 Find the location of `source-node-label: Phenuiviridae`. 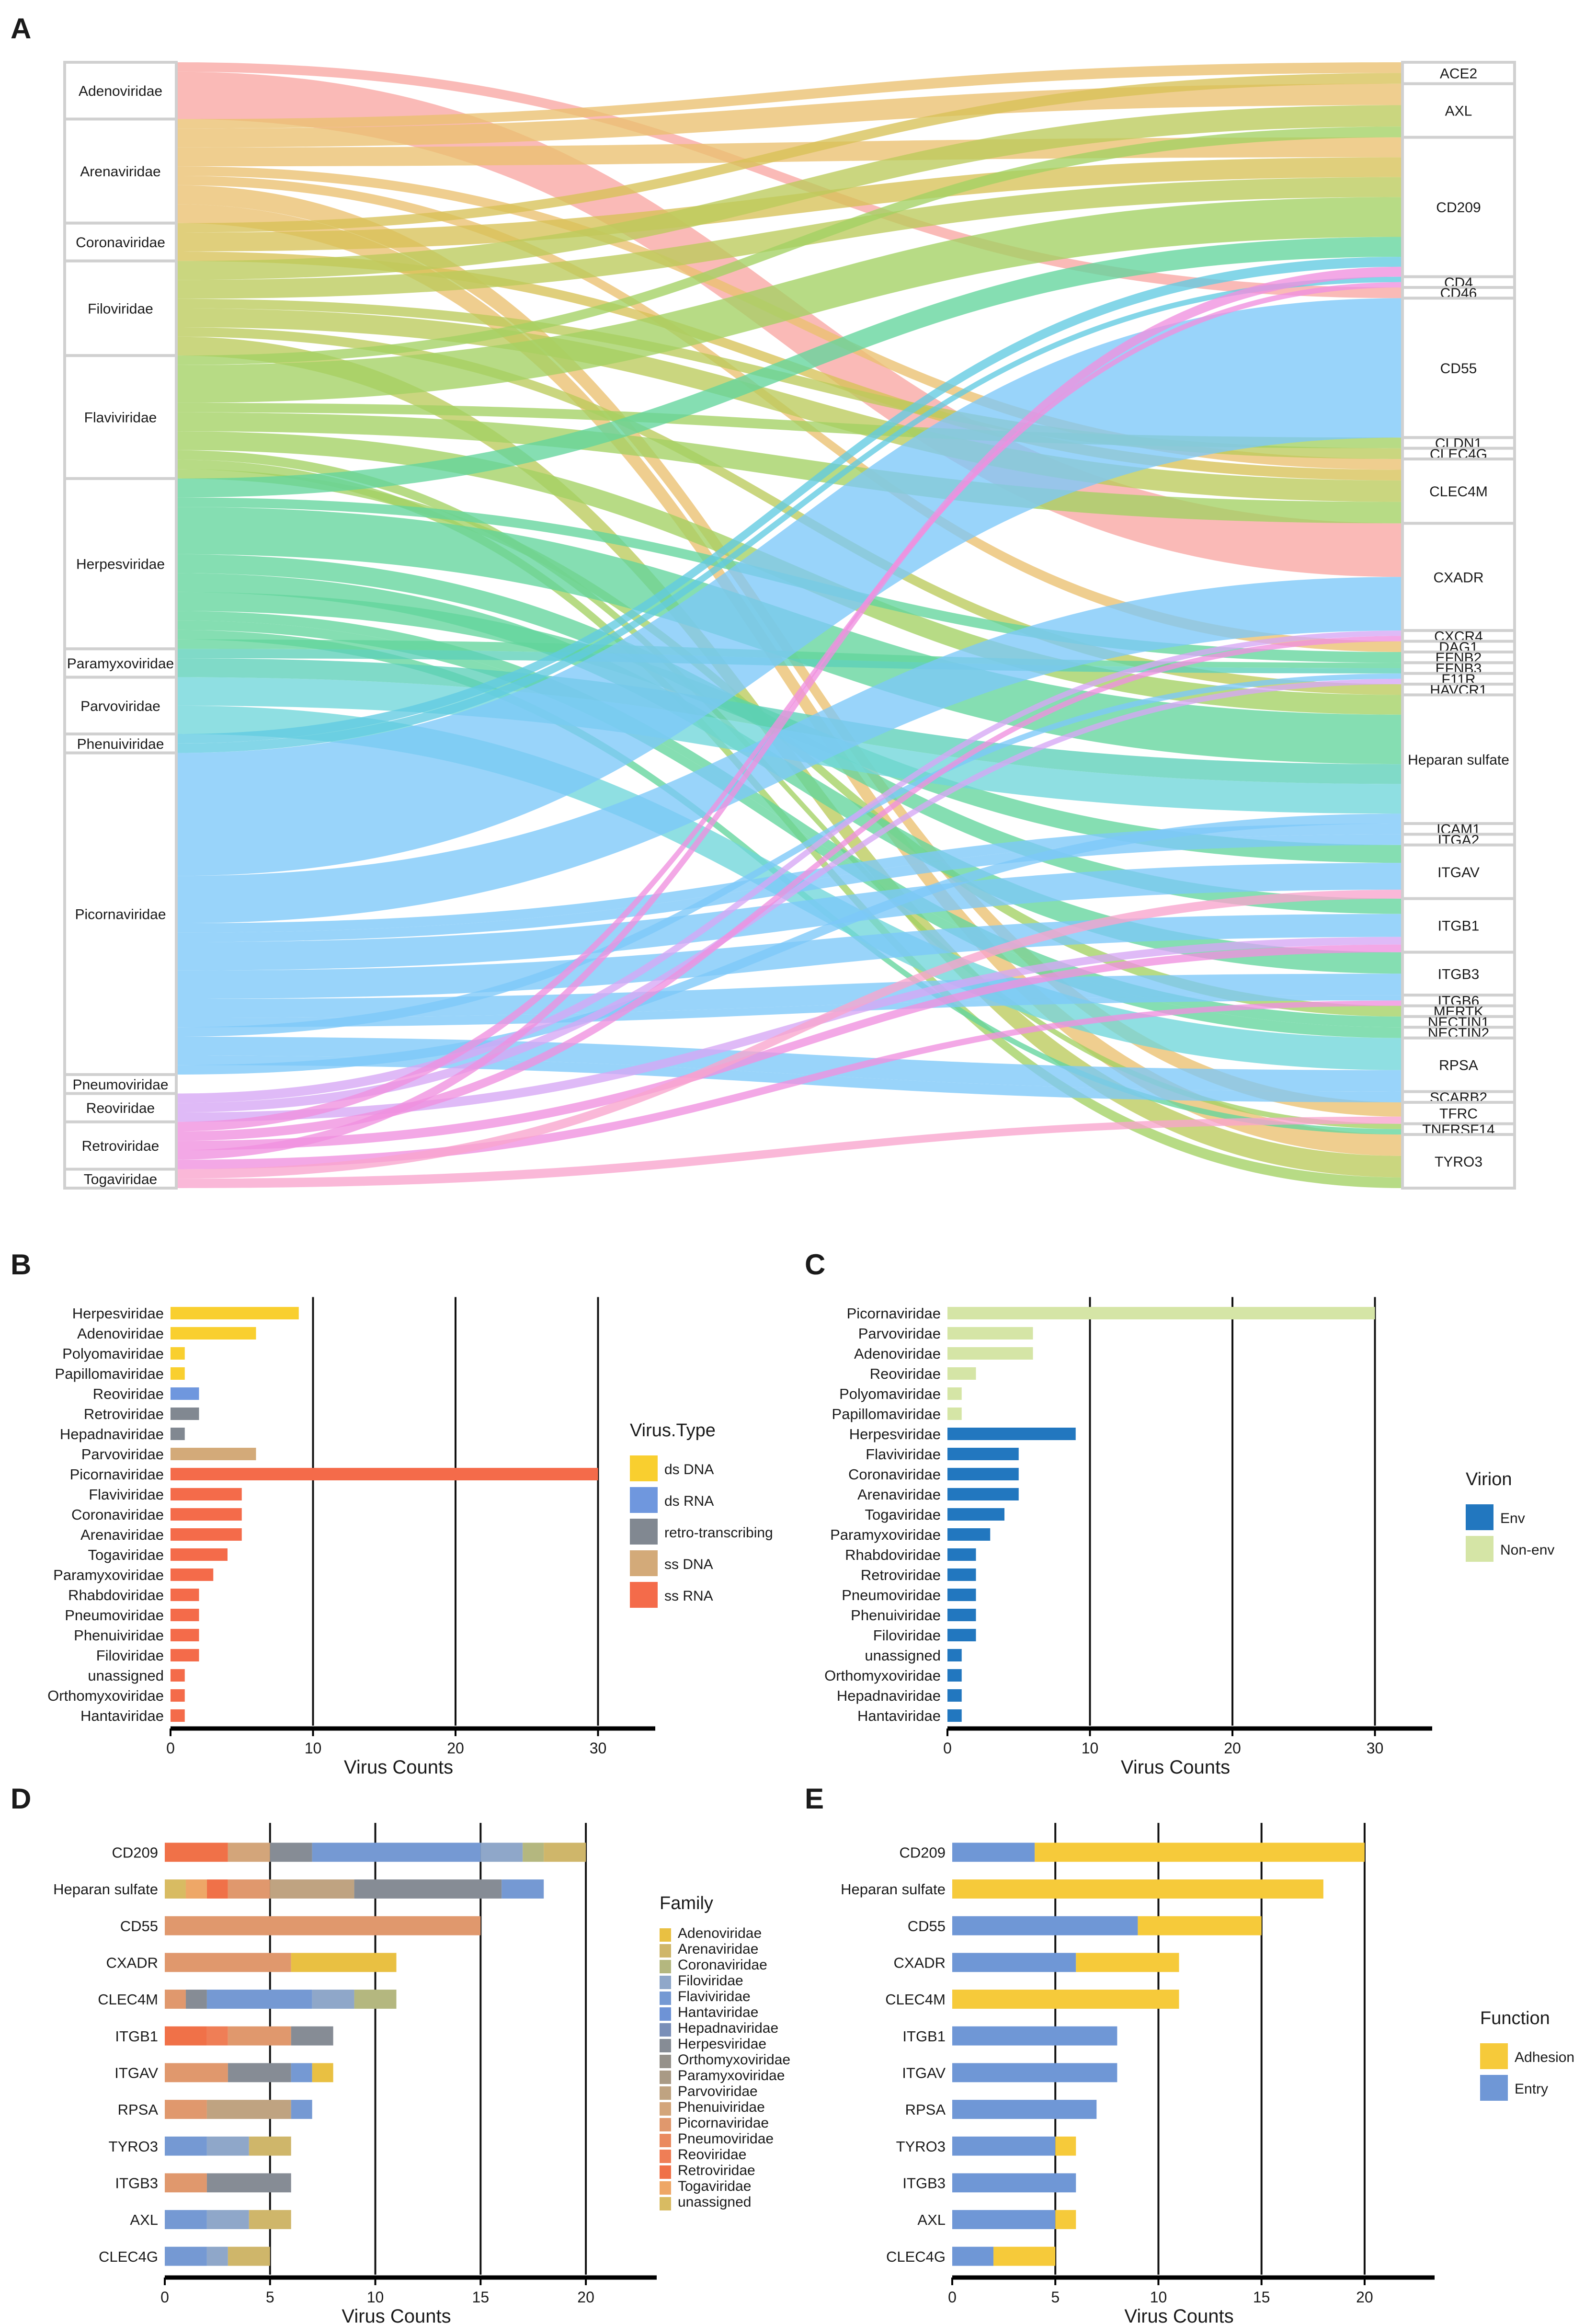

source-node-label: Phenuiviridae is located at coordinates (120, 744).